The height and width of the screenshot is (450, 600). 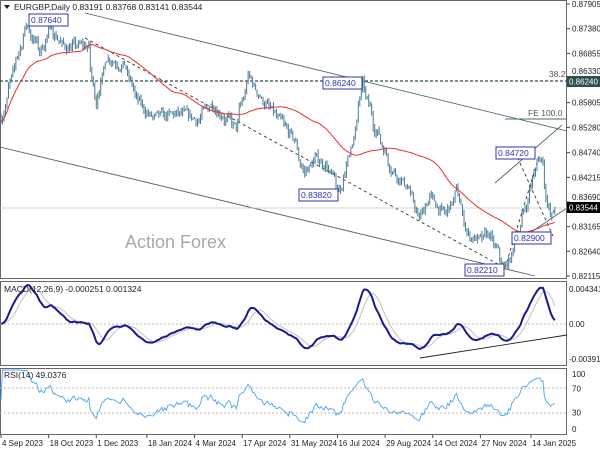 I want to click on date-axis-label: 14 Oct 2024, so click(x=456, y=443).